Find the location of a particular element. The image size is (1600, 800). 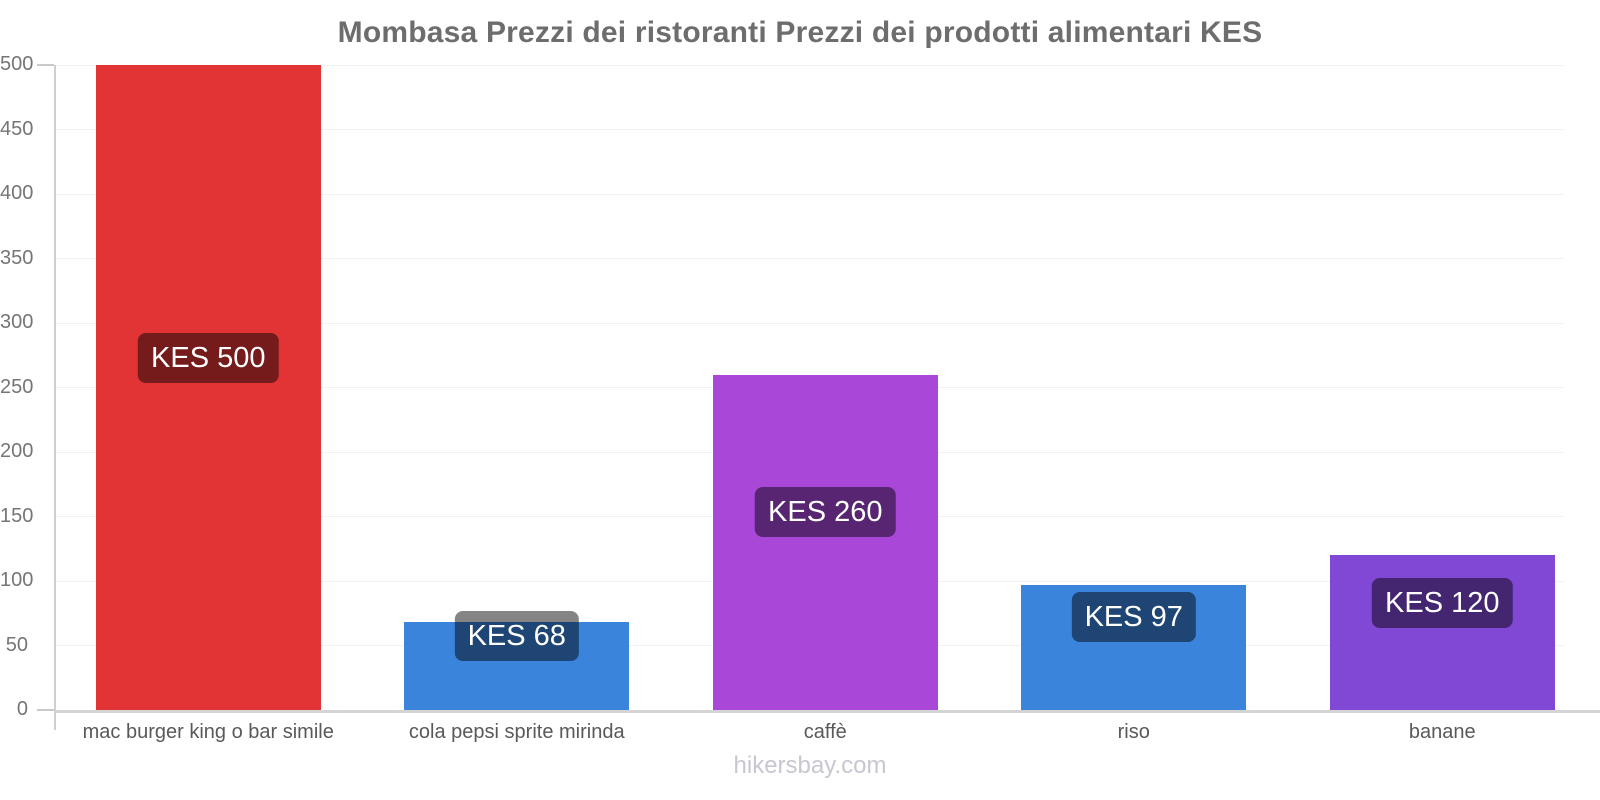

y-axis-label-250: 250 is located at coordinates (17, 386).